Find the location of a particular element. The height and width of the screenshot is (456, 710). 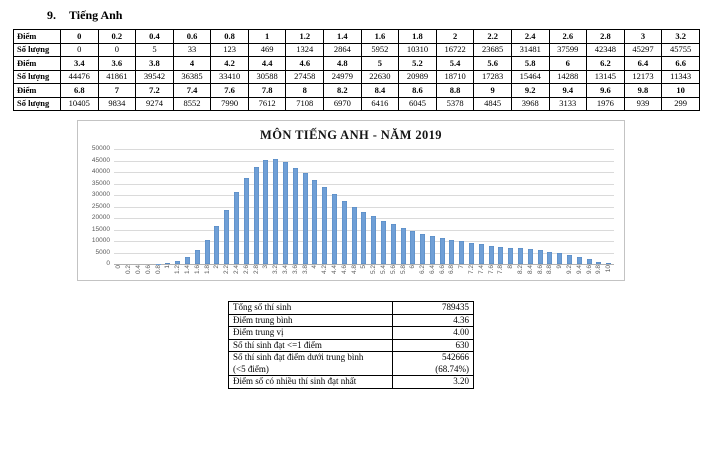

score-cell: 123 is located at coordinates (229, 49).